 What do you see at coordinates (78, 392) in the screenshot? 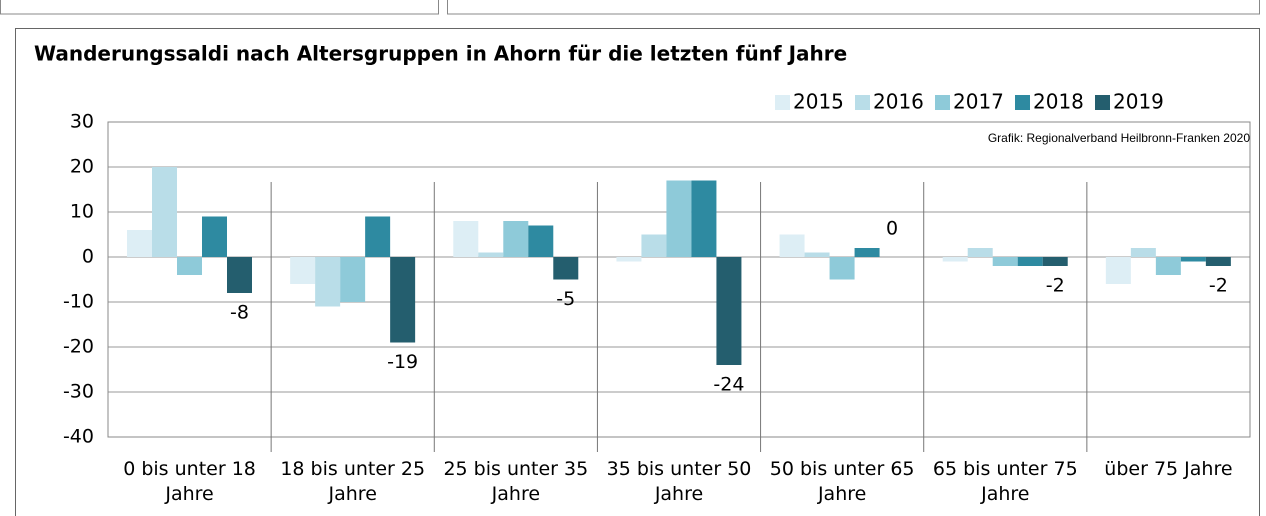
I see `y-tick-label: -30` at bounding box center [78, 392].